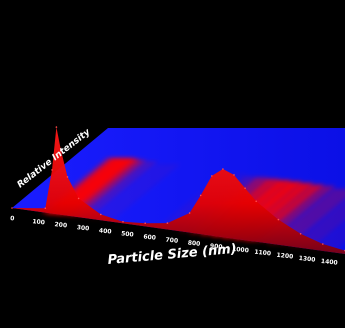 The image size is (345, 328). Describe the element at coordinates (127, 234) in the screenshot. I see `x-tick-label: 500` at that location.